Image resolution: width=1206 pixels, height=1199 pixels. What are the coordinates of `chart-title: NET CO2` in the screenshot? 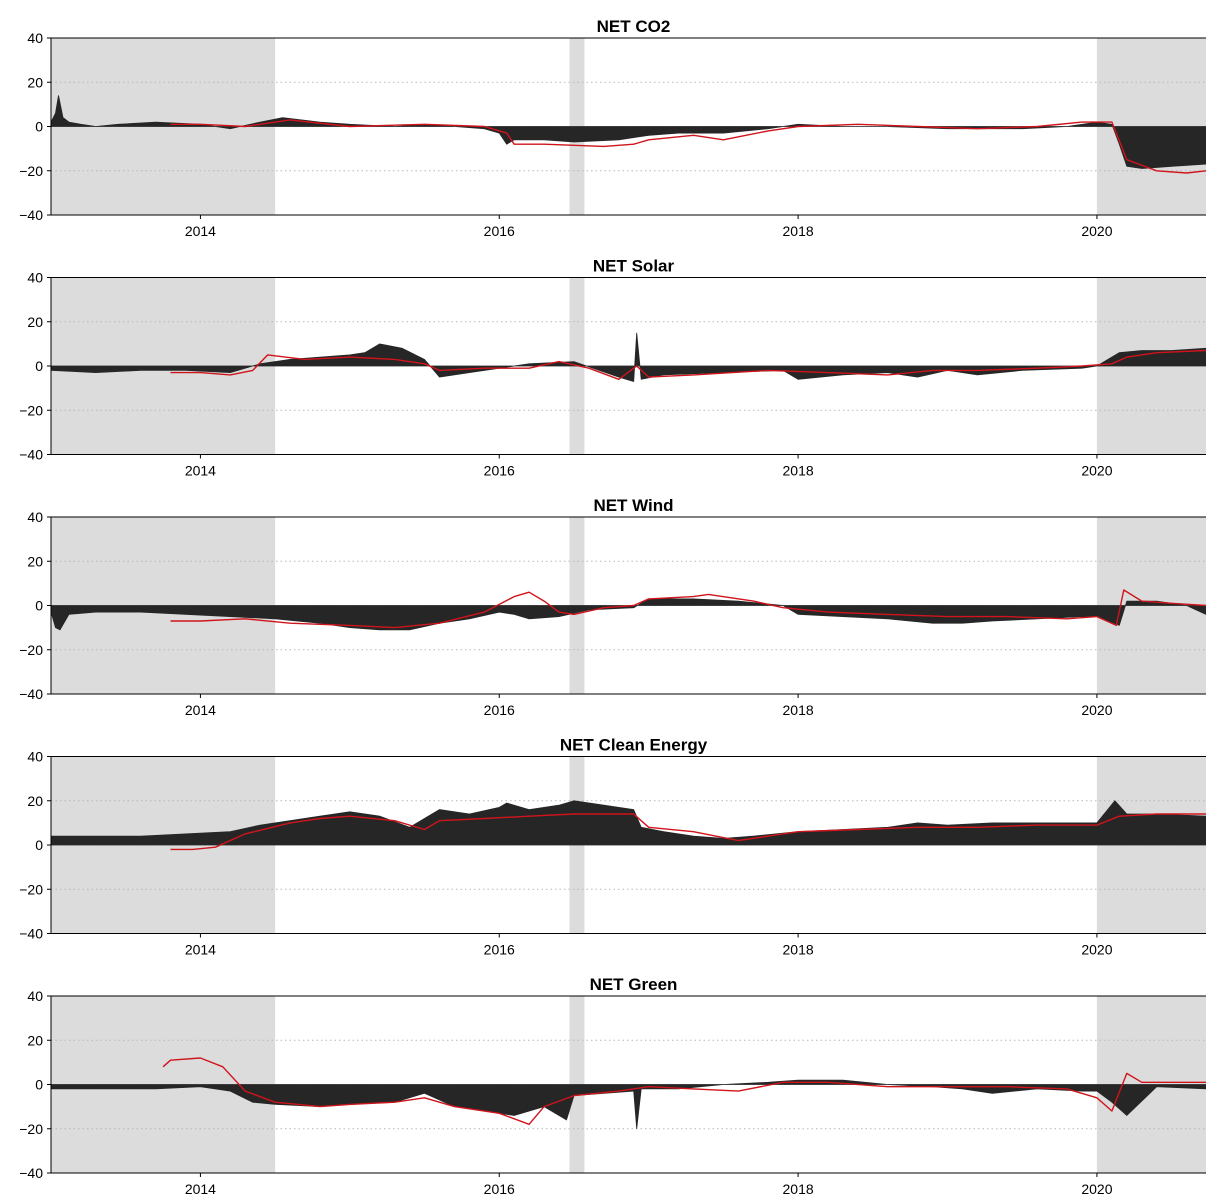 It's located at (634, 26).